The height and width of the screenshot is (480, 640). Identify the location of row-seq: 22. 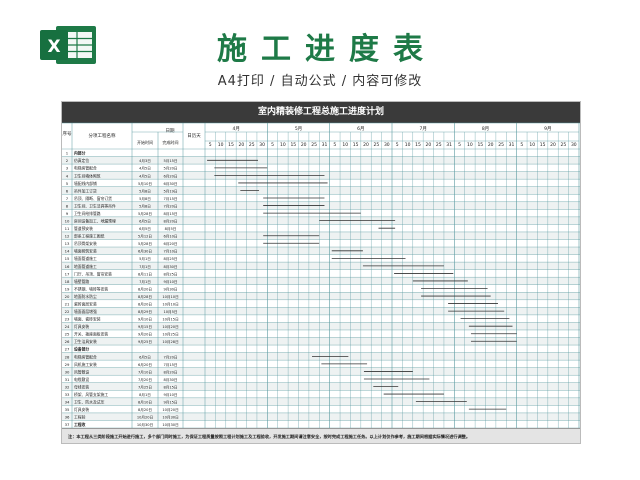
(67, 311).